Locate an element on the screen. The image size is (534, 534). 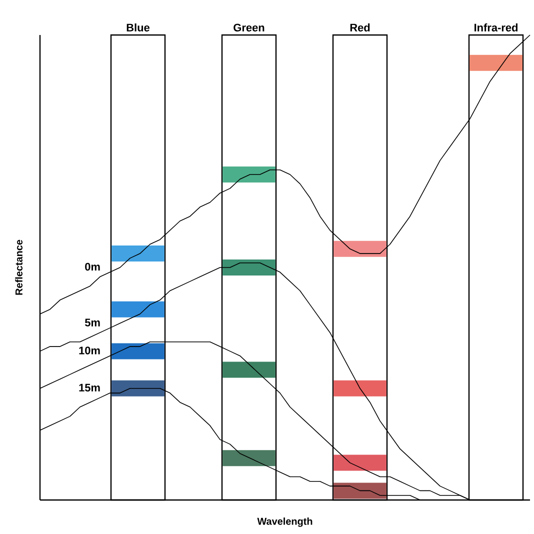
text: Infra-red is located at coordinates (496, 27).